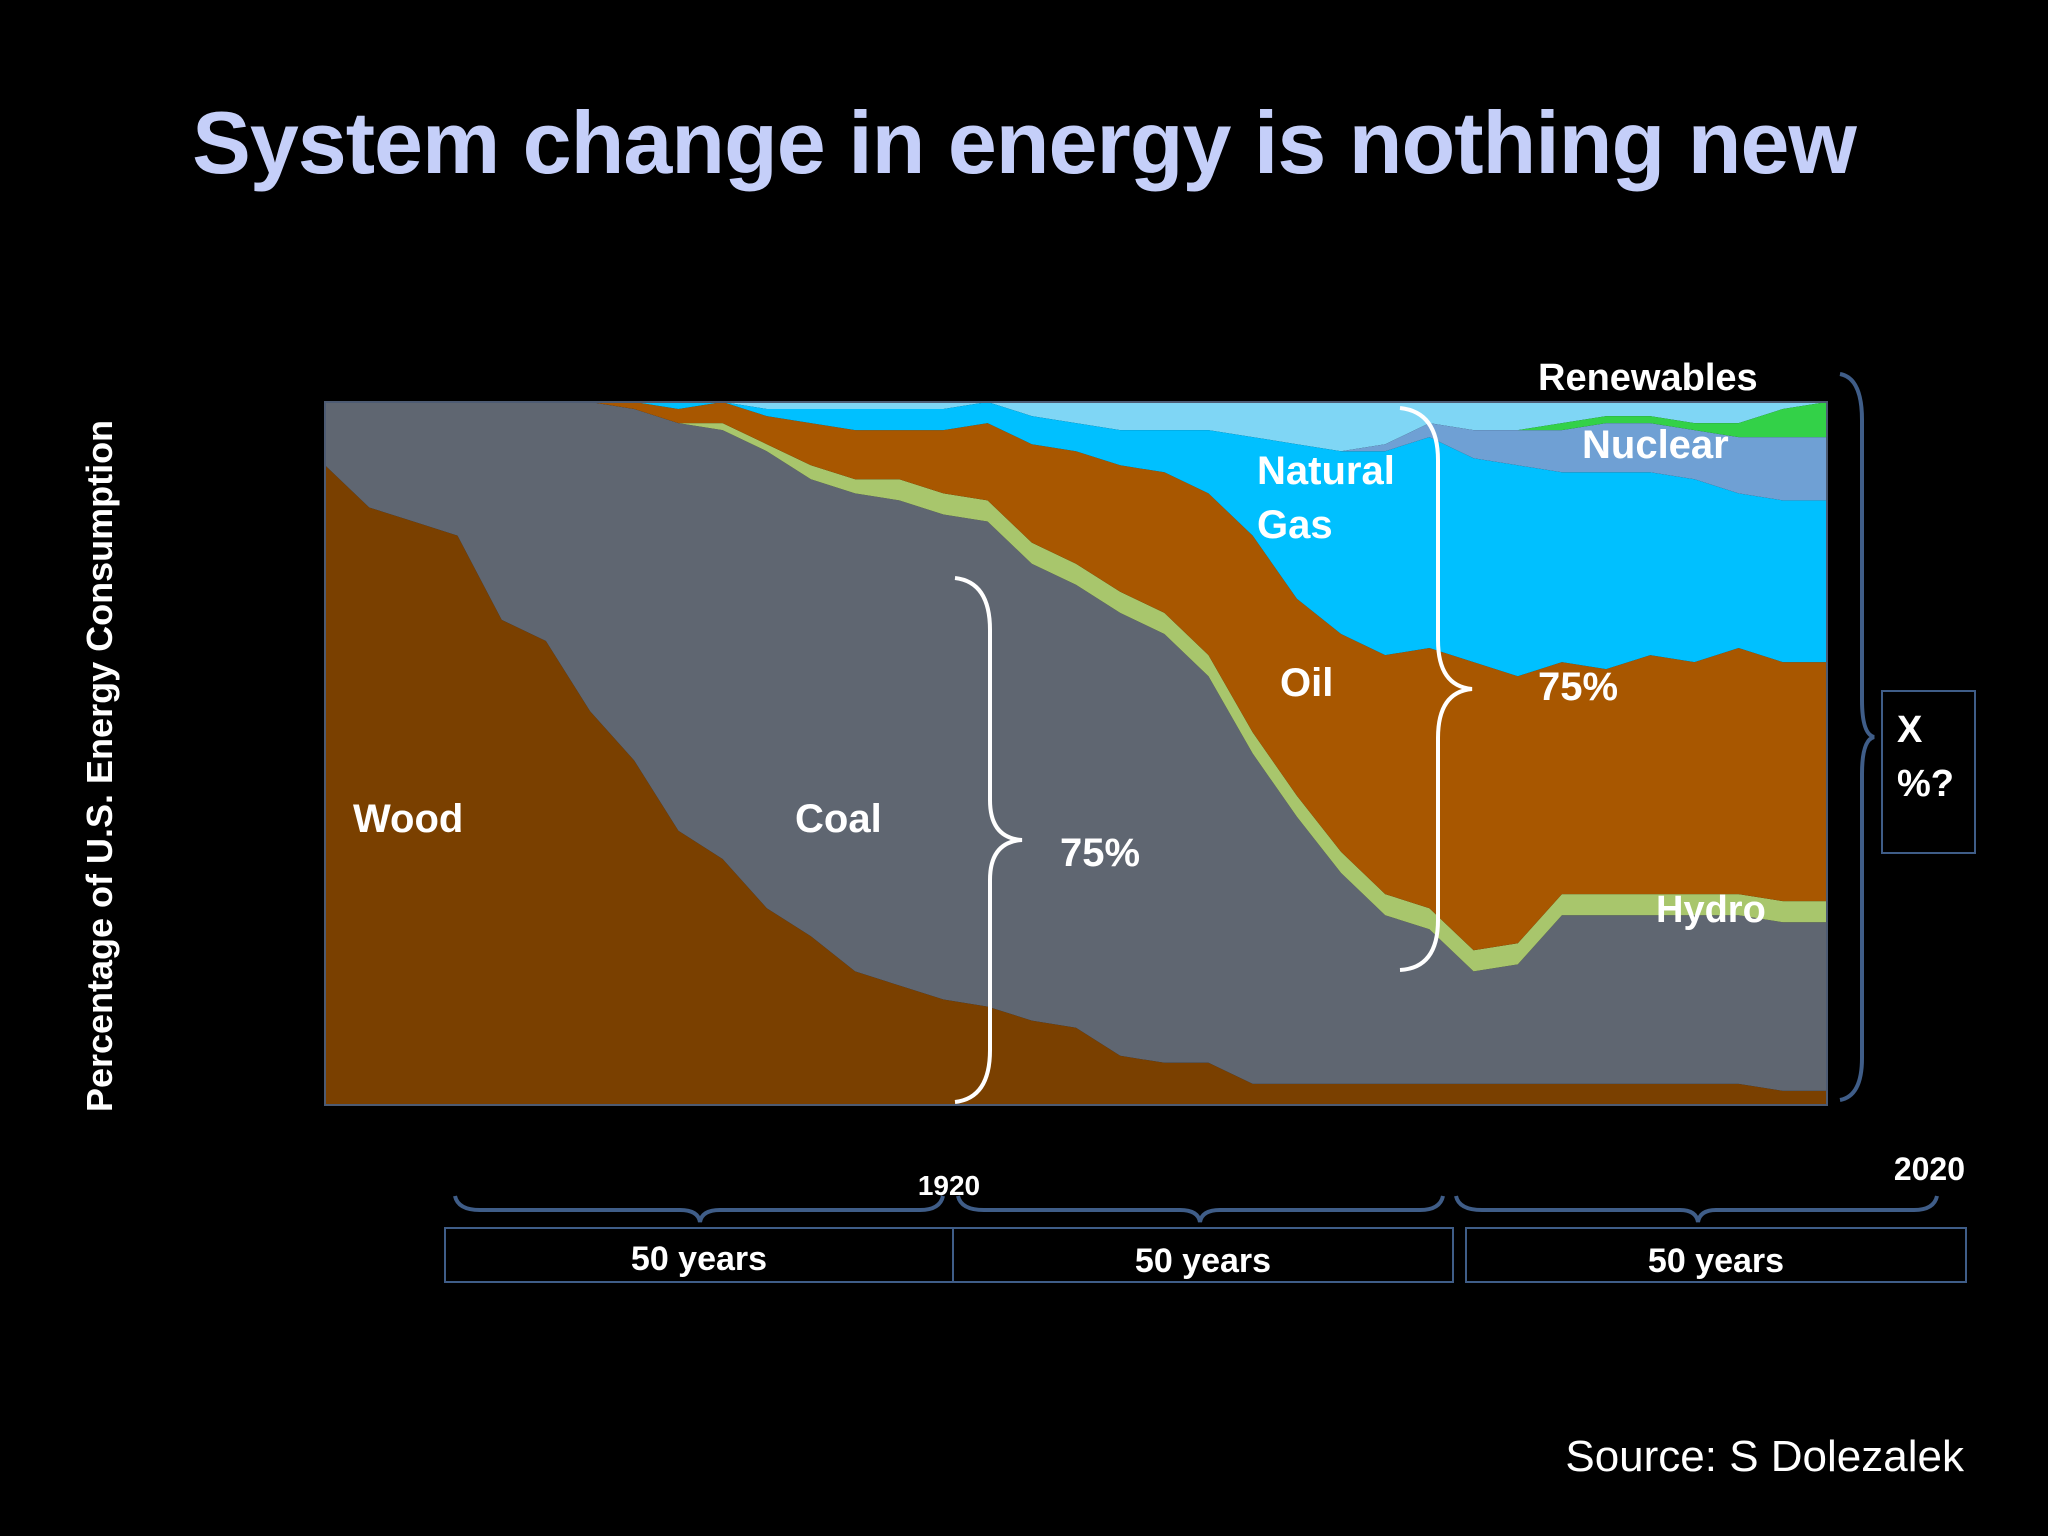  I want to click on area-nuclear, so click(1076, 451).